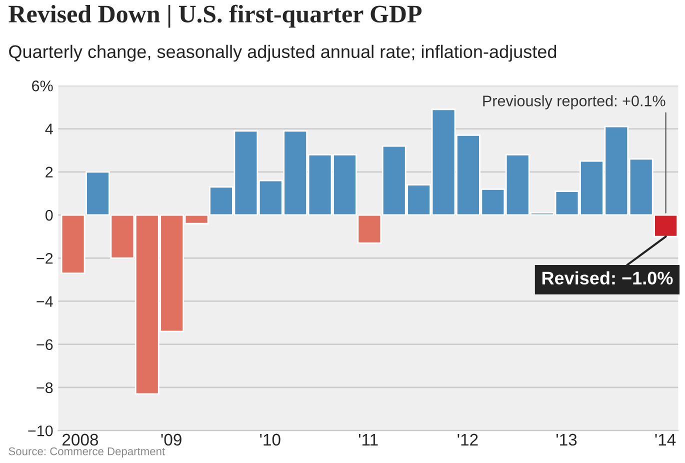  I want to click on x-tick-label: '13, so click(566, 440).